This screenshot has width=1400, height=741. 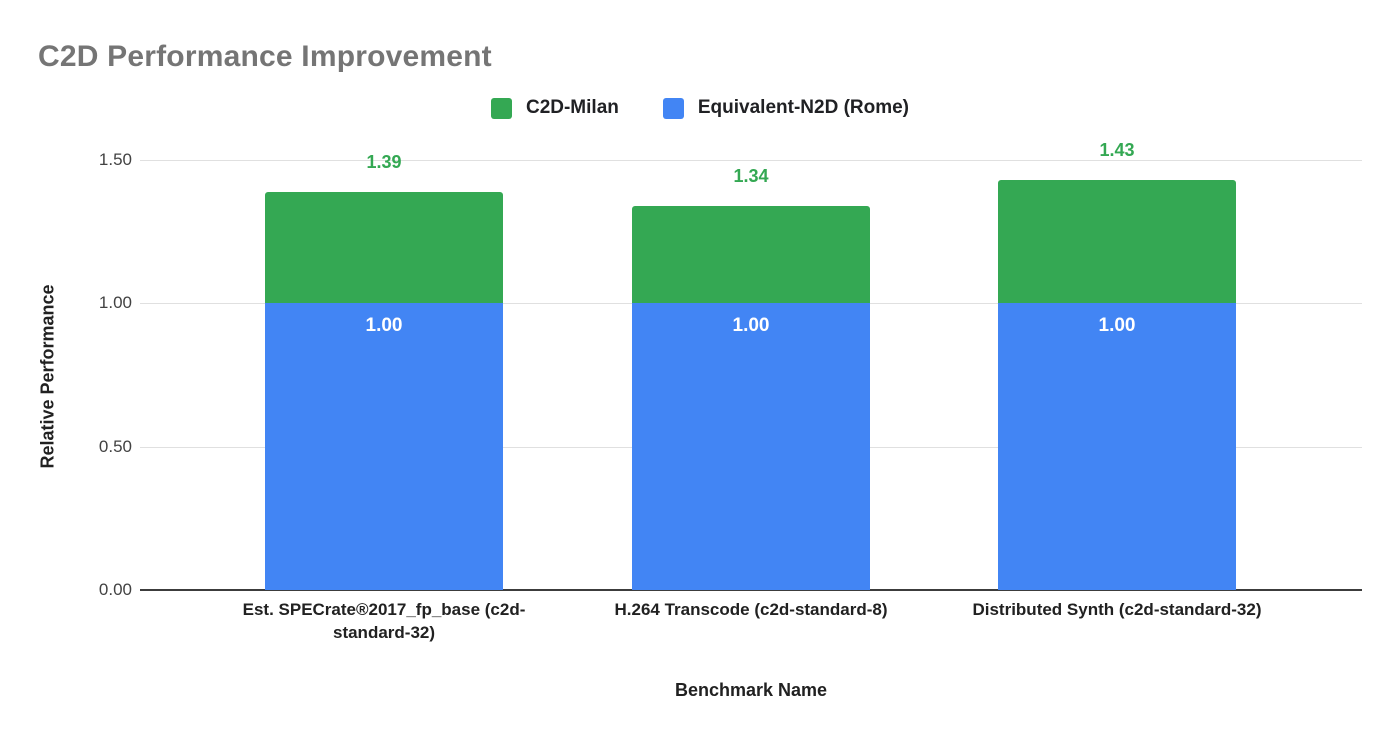 I want to click on bar-value-label-rome-0: 1.00, so click(x=384, y=326).